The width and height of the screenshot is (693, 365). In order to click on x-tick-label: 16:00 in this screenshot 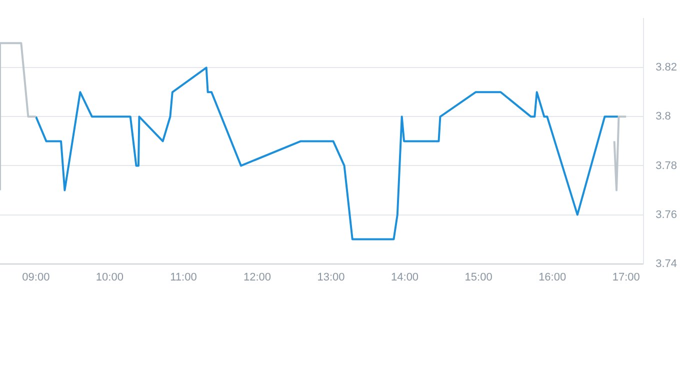, I will do `click(552, 277)`.